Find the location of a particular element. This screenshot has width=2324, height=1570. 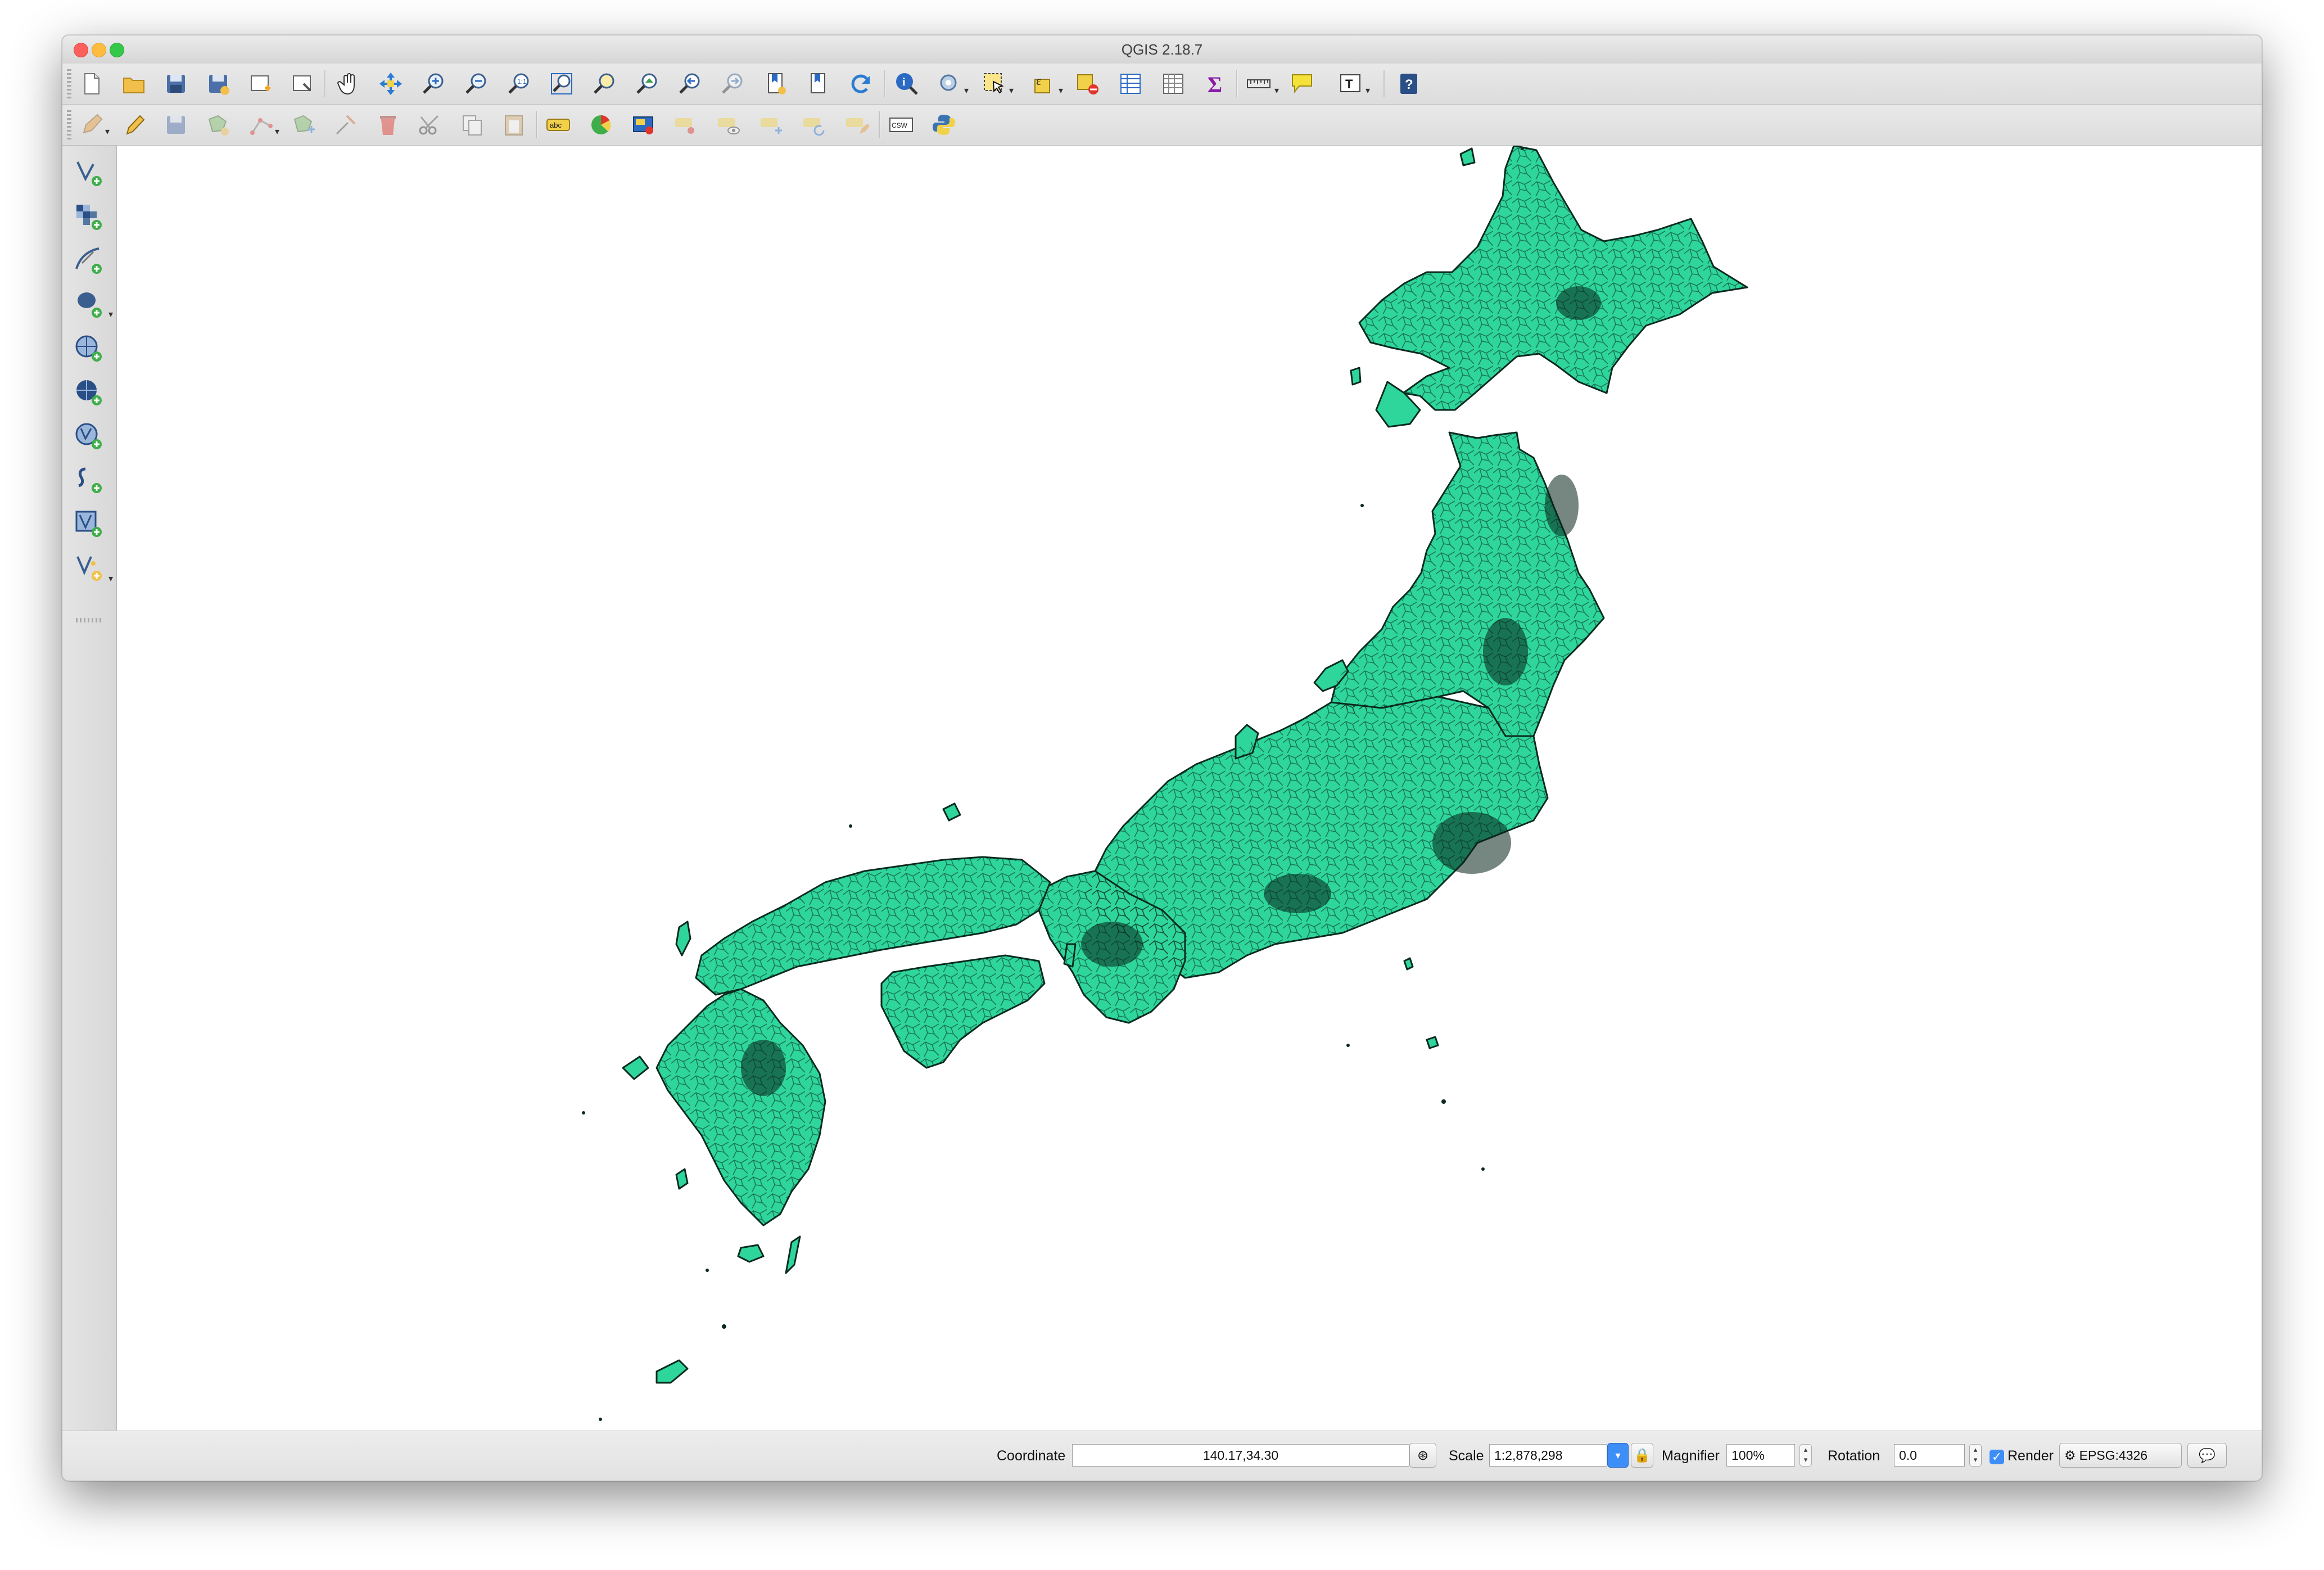

add-wcs-layer-icon is located at coordinates (89, 393).